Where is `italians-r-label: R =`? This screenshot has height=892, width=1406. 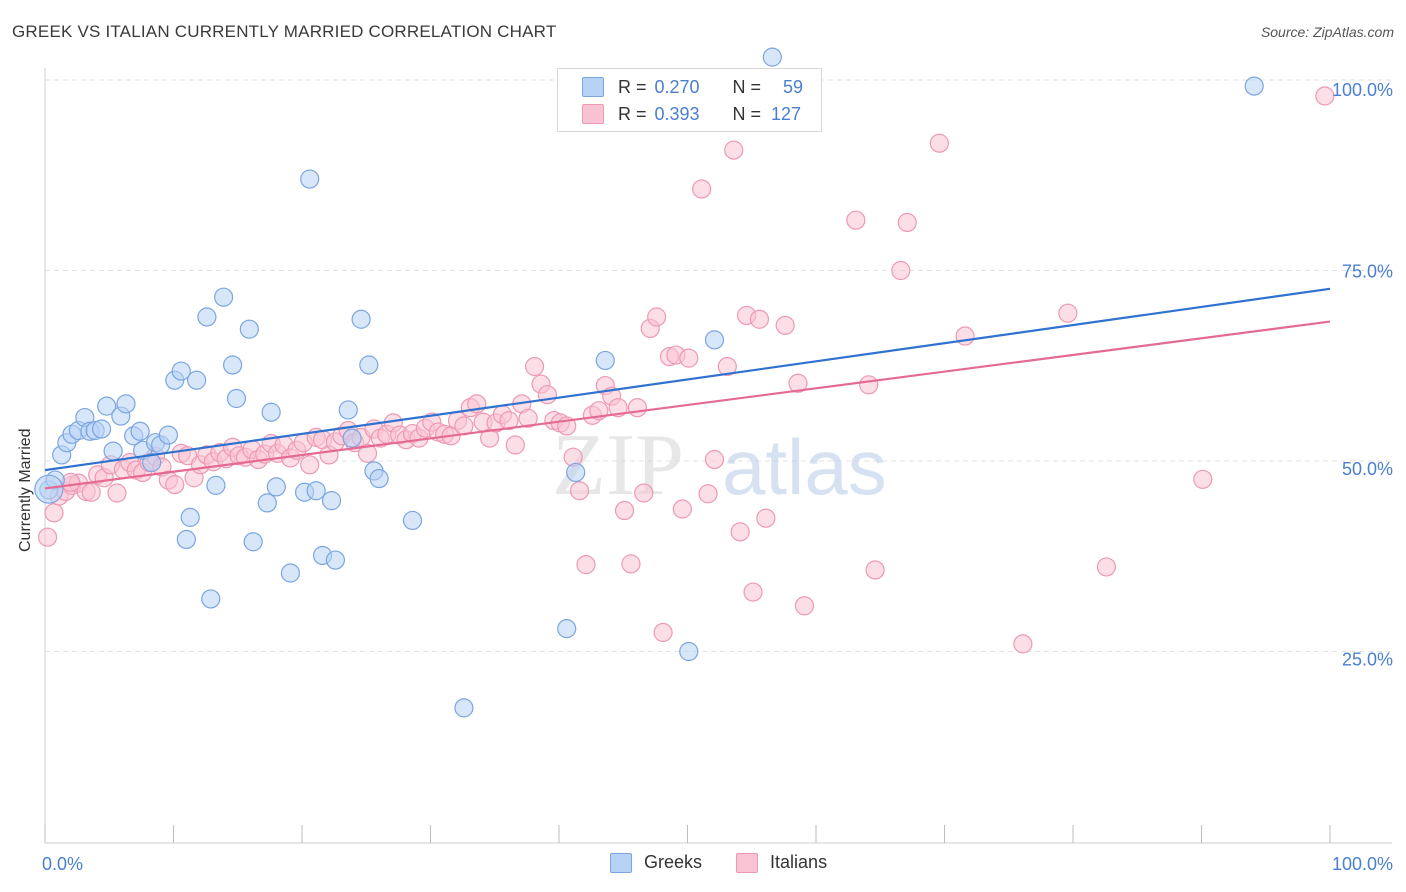 italians-r-label: R = is located at coordinates (632, 113).